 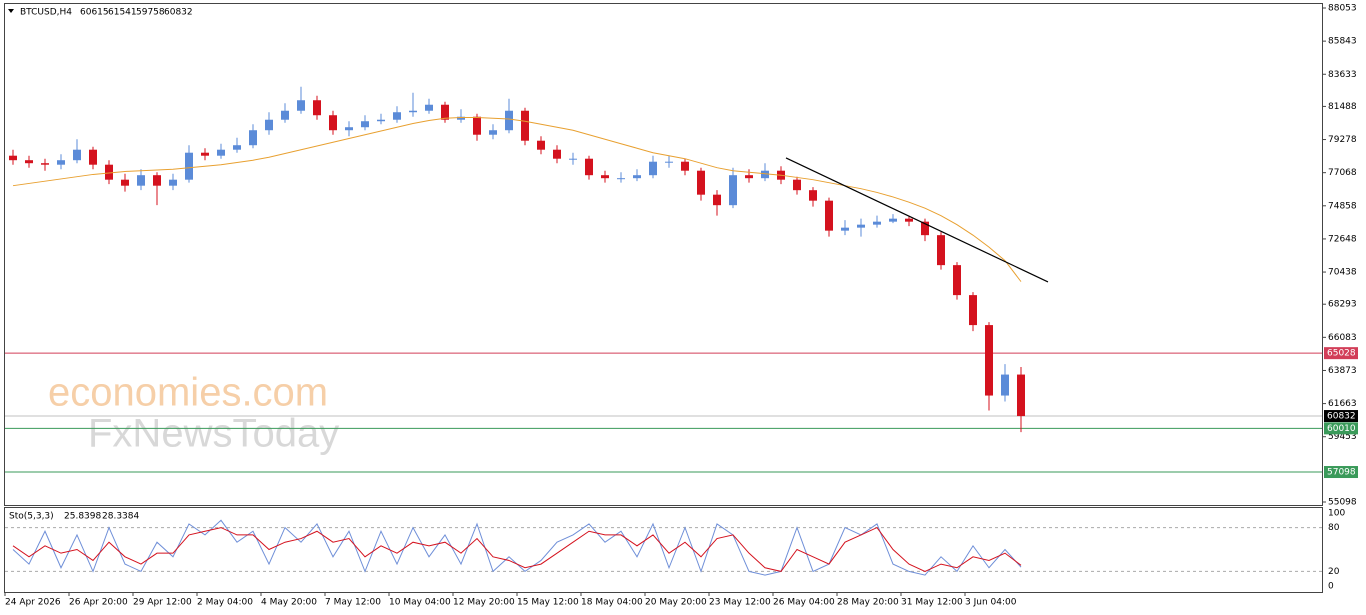 What do you see at coordinates (804, 603) in the screenshot?
I see `x-tick-label: 26 May 04:00` at bounding box center [804, 603].